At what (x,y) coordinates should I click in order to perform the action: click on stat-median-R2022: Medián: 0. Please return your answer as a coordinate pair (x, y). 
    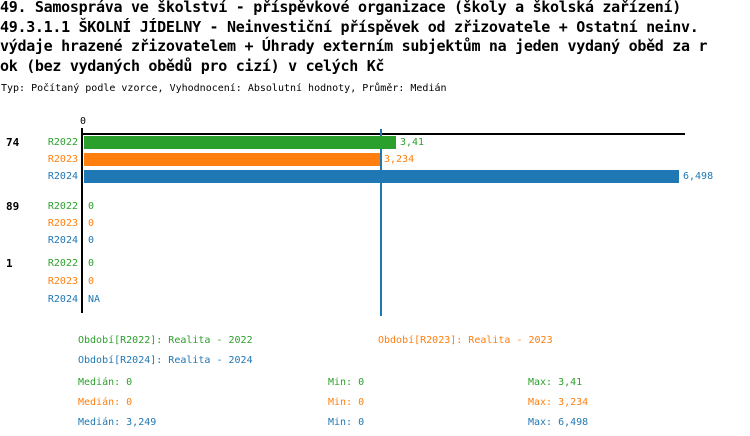
    Looking at the image, I should click on (105, 382).